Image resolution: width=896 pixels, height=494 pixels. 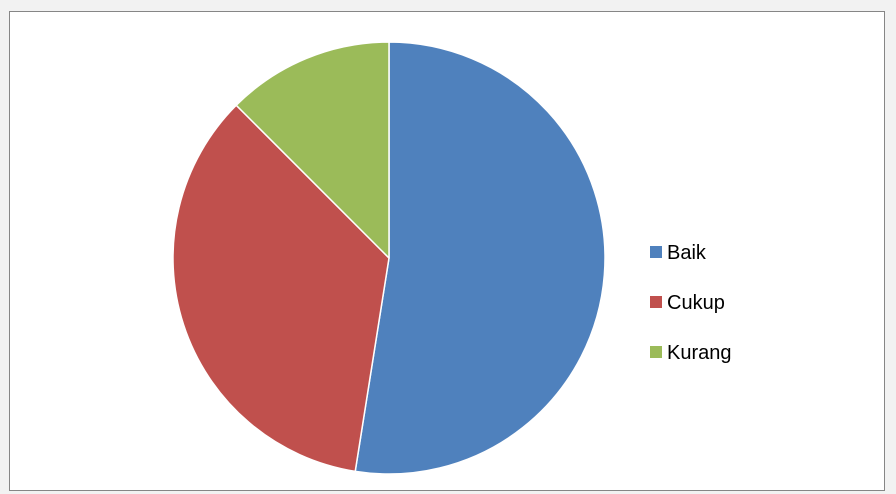 I want to click on legend-label-kurang: Kurang, so click(x=699, y=353).